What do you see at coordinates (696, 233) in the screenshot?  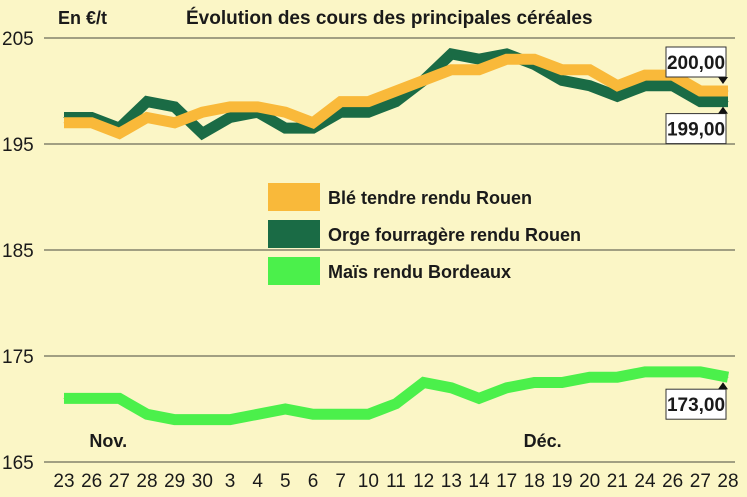 I see `value-callouts: 200,00 199,00 173,00` at bounding box center [696, 233].